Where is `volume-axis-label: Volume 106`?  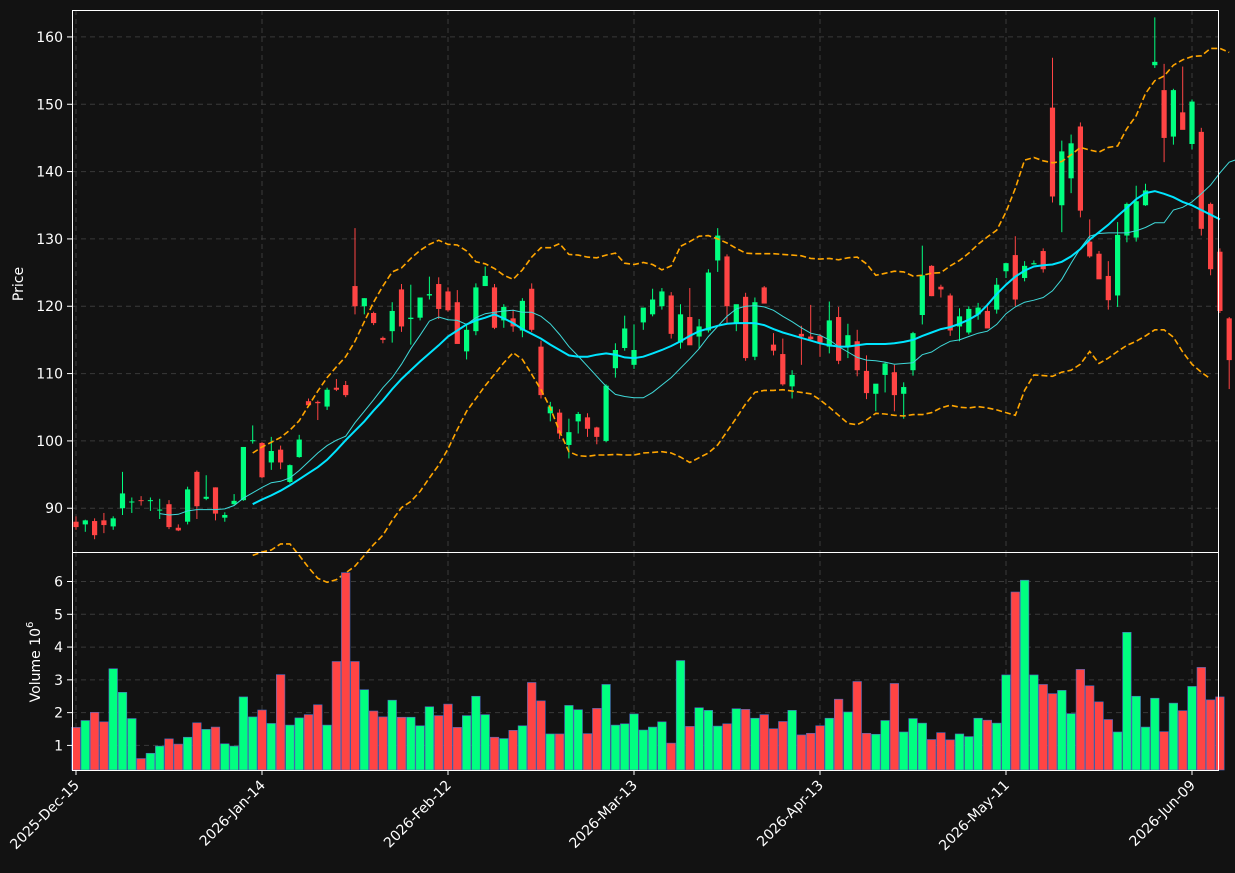 volume-axis-label: Volume 106 is located at coordinates (34, 662).